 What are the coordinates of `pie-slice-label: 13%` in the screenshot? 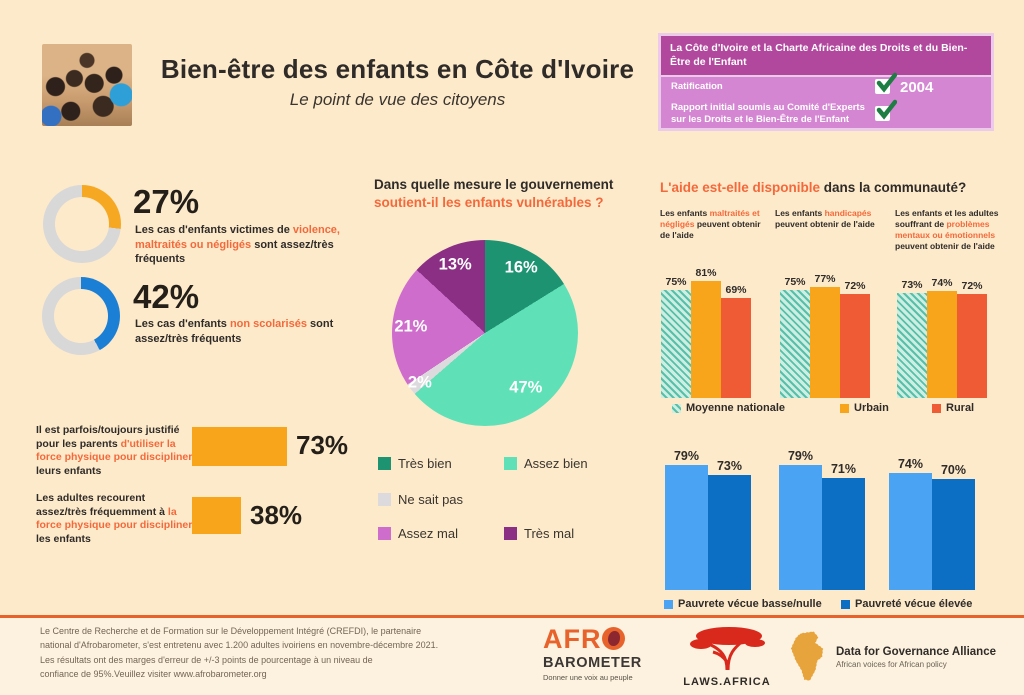 It's located at (455, 264).